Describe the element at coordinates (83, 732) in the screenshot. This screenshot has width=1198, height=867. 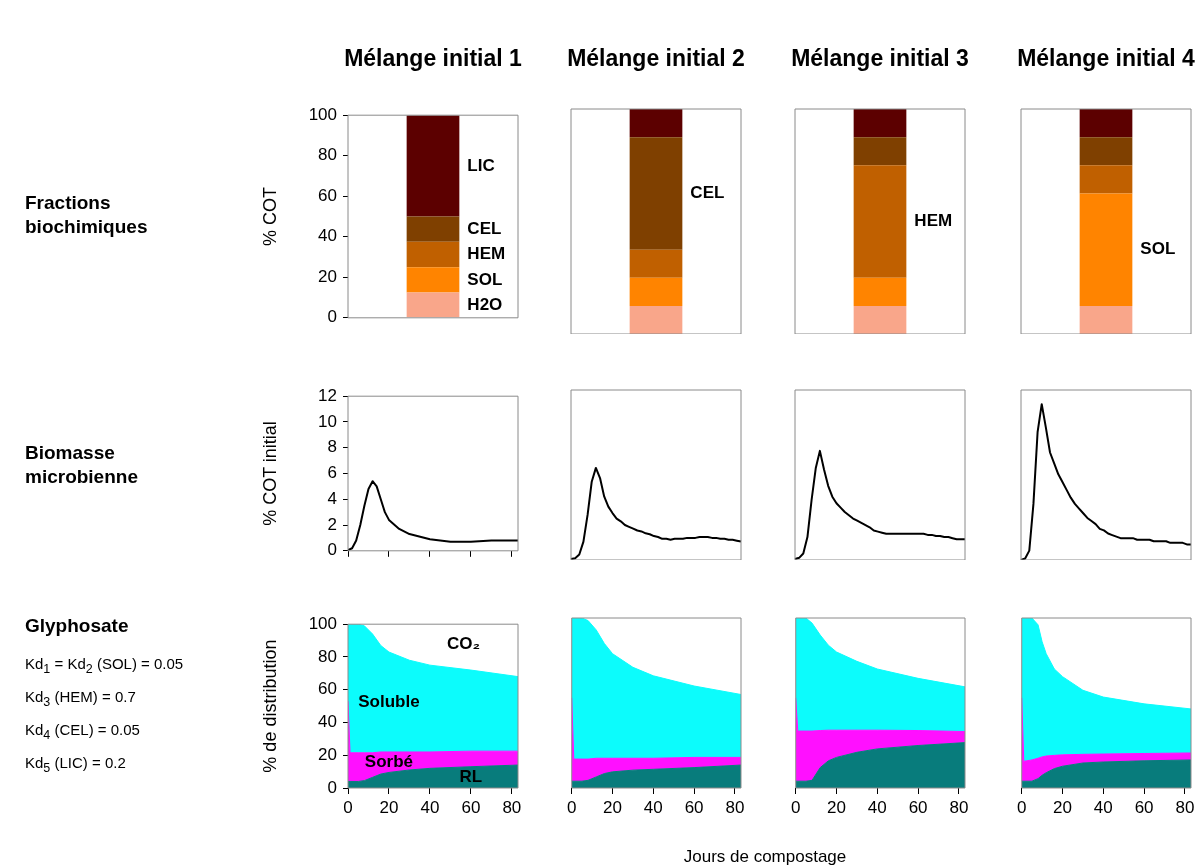
I see `text: Kd$_{4}$ (CEL) = 0.05` at that location.